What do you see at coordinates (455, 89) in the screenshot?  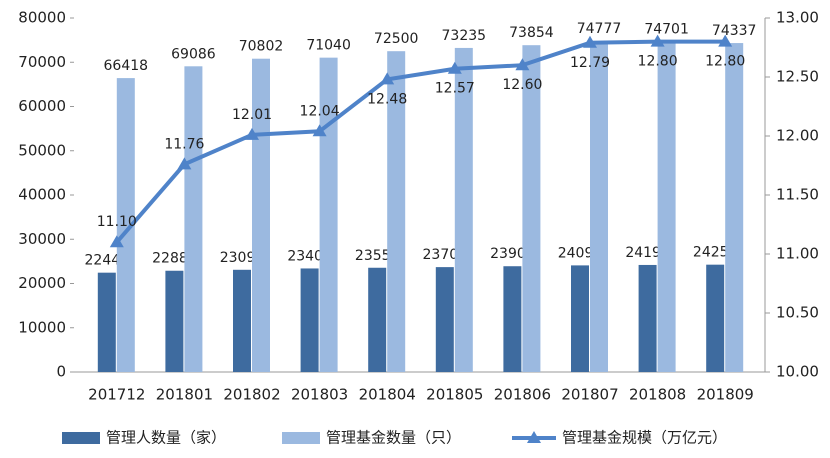 I see `data-label: 12.57` at bounding box center [455, 89].